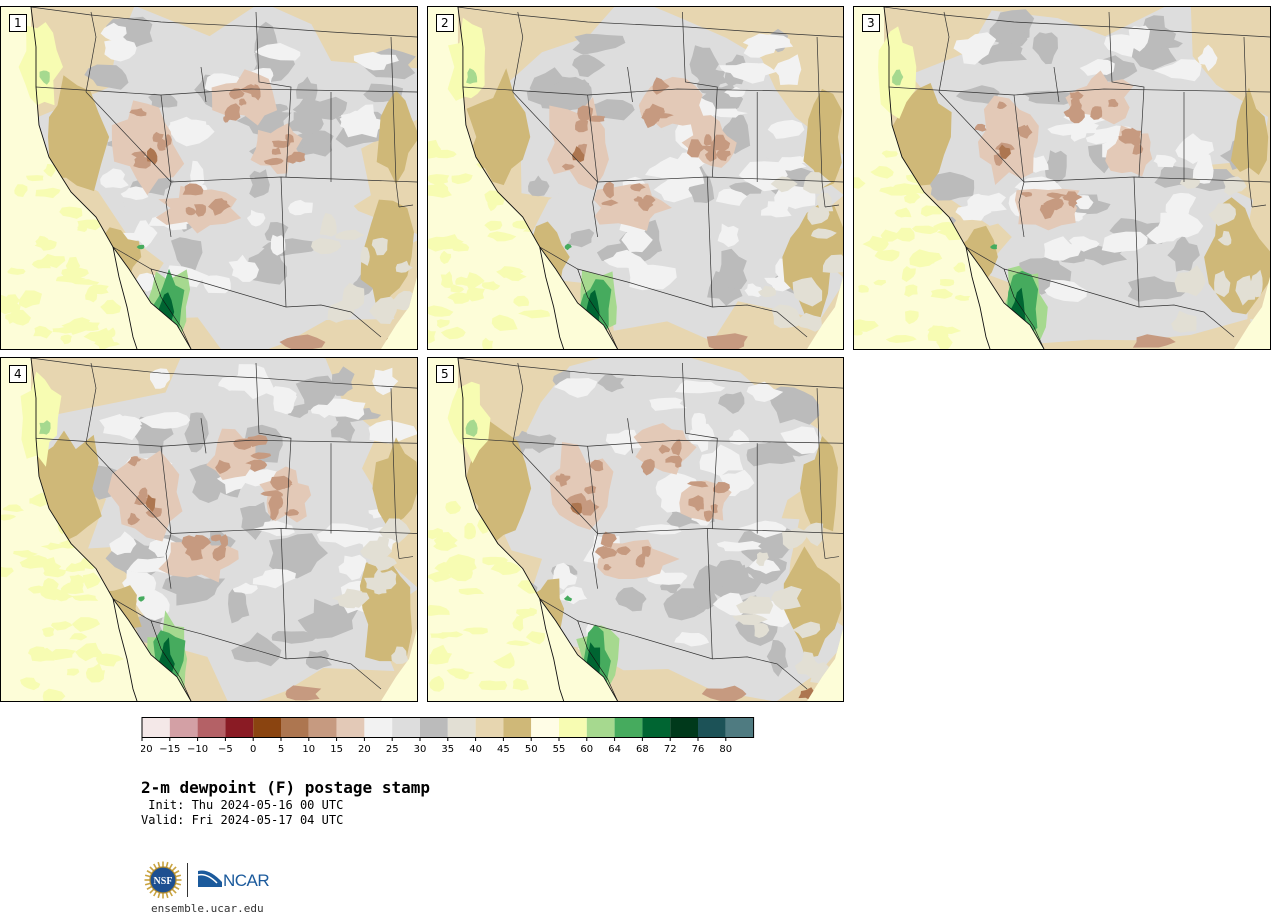  I want to click on footer-url: ensemble.ucar.edu, so click(207, 908).